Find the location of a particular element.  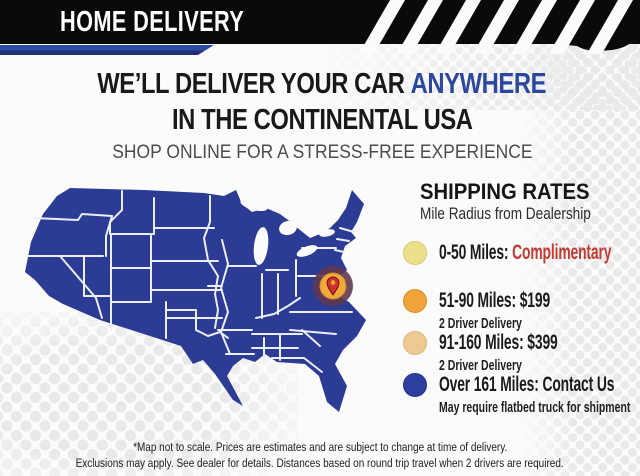

rate-range: 0-50 Miles: is located at coordinates (474, 252).